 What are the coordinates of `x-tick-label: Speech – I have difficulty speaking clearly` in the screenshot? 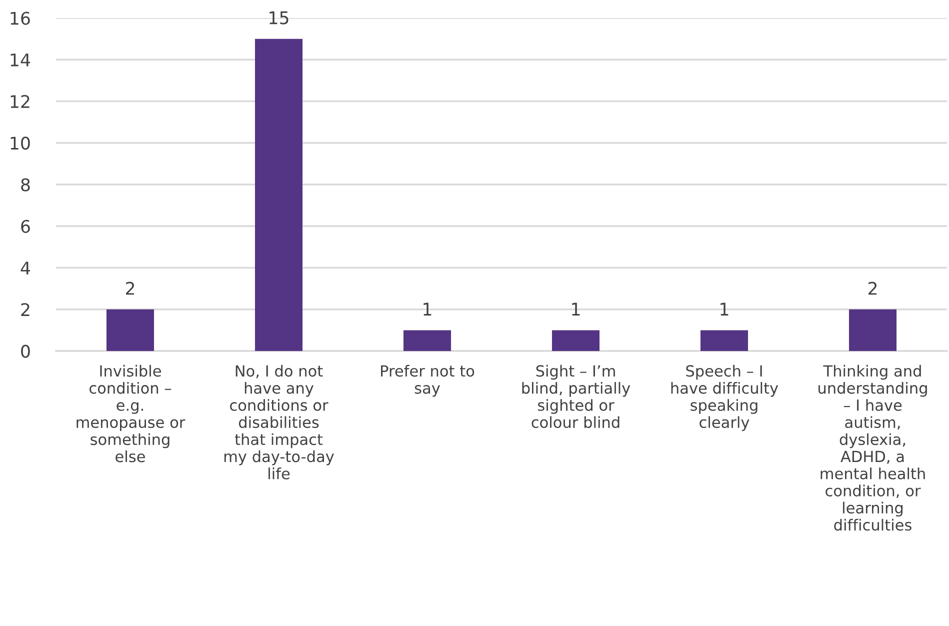 It's located at (724, 397).